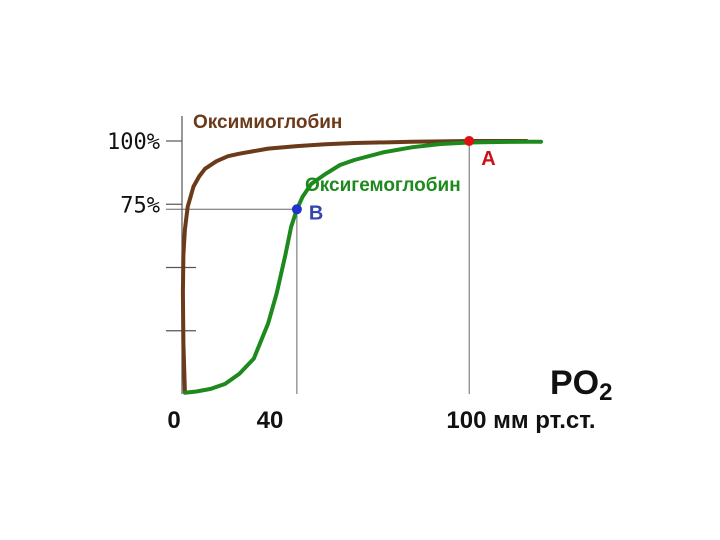 Image resolution: width=720 pixels, height=540 pixels. What do you see at coordinates (605, 392) in the screenshot?
I see `x-axis-label-subscript: 2` at bounding box center [605, 392].